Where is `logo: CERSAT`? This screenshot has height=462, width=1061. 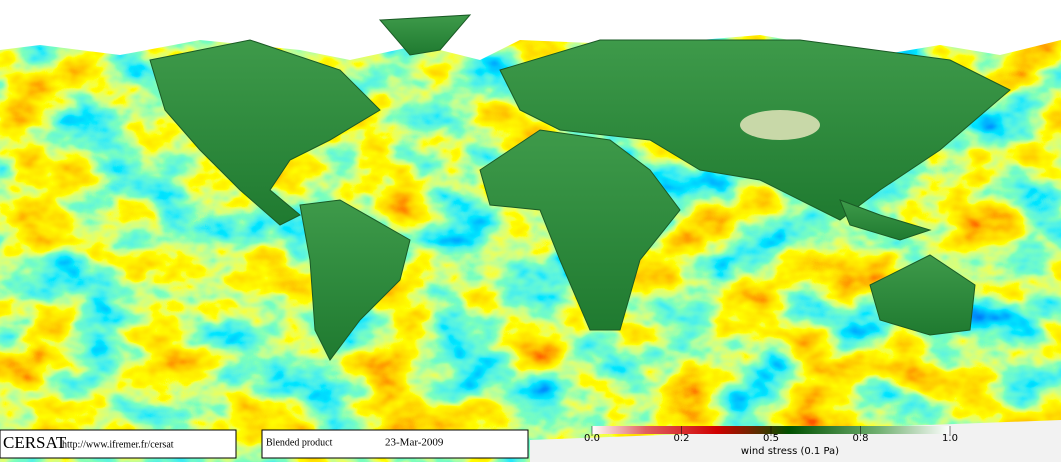
logo: CERSAT is located at coordinates (35, 442).